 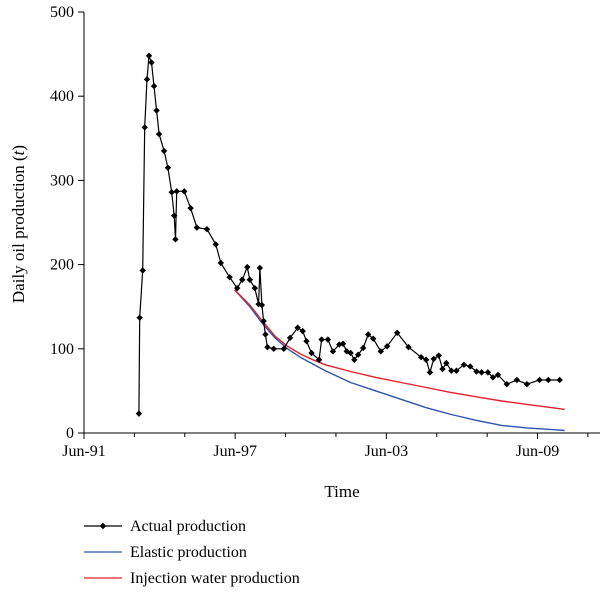 What do you see at coordinates (235, 451) in the screenshot?
I see `x-tick-label: Jun-97` at bounding box center [235, 451].